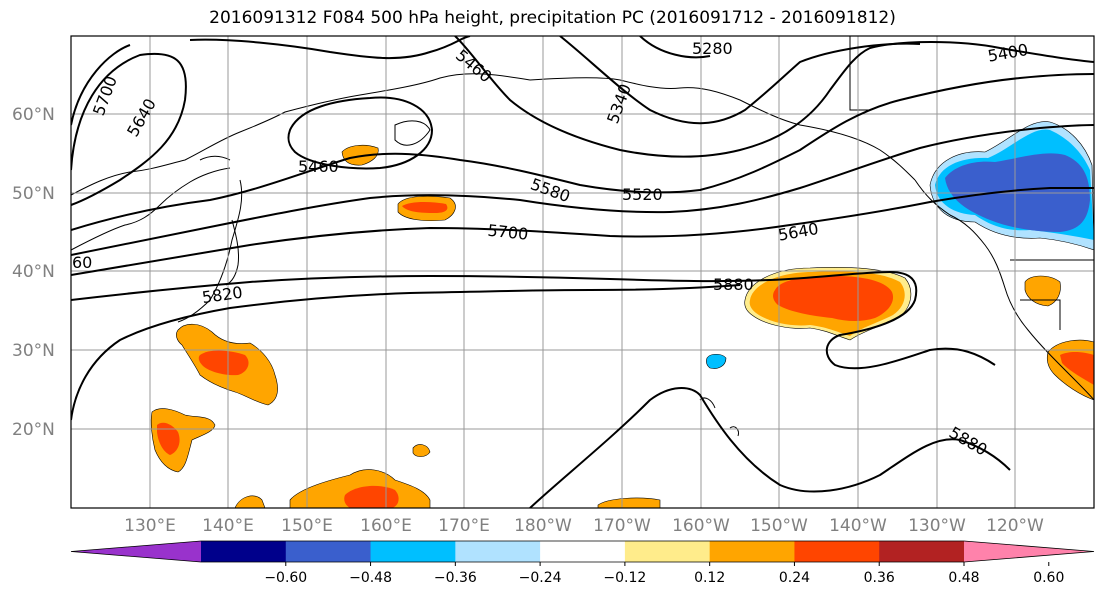 The height and width of the screenshot is (601, 1105). What do you see at coordinates (543, 526) in the screenshot?
I see `lon-label: 180°W` at bounding box center [543, 526].